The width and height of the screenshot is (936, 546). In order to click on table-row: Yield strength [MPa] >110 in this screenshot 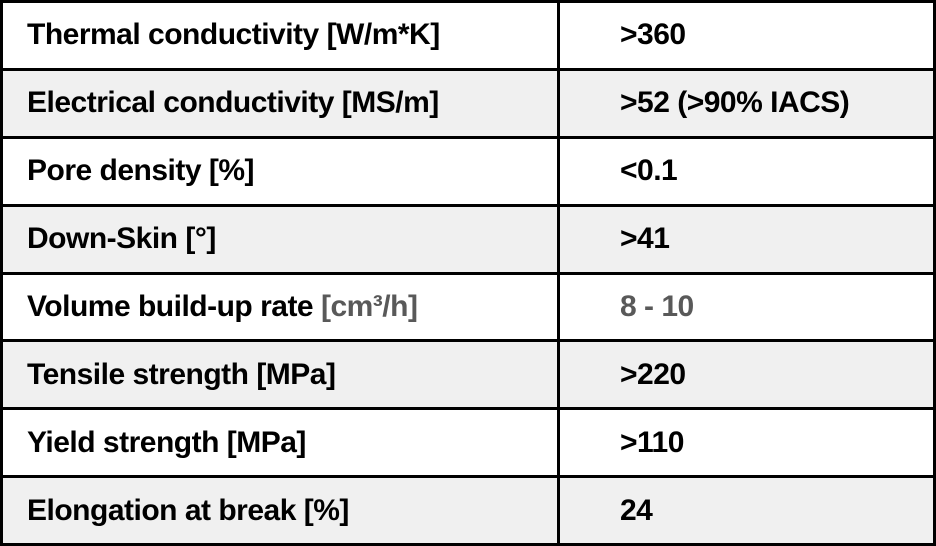, I will do `click(468, 441)`.